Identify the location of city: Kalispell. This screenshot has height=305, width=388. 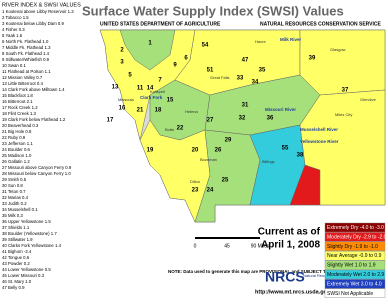
(157, 91).